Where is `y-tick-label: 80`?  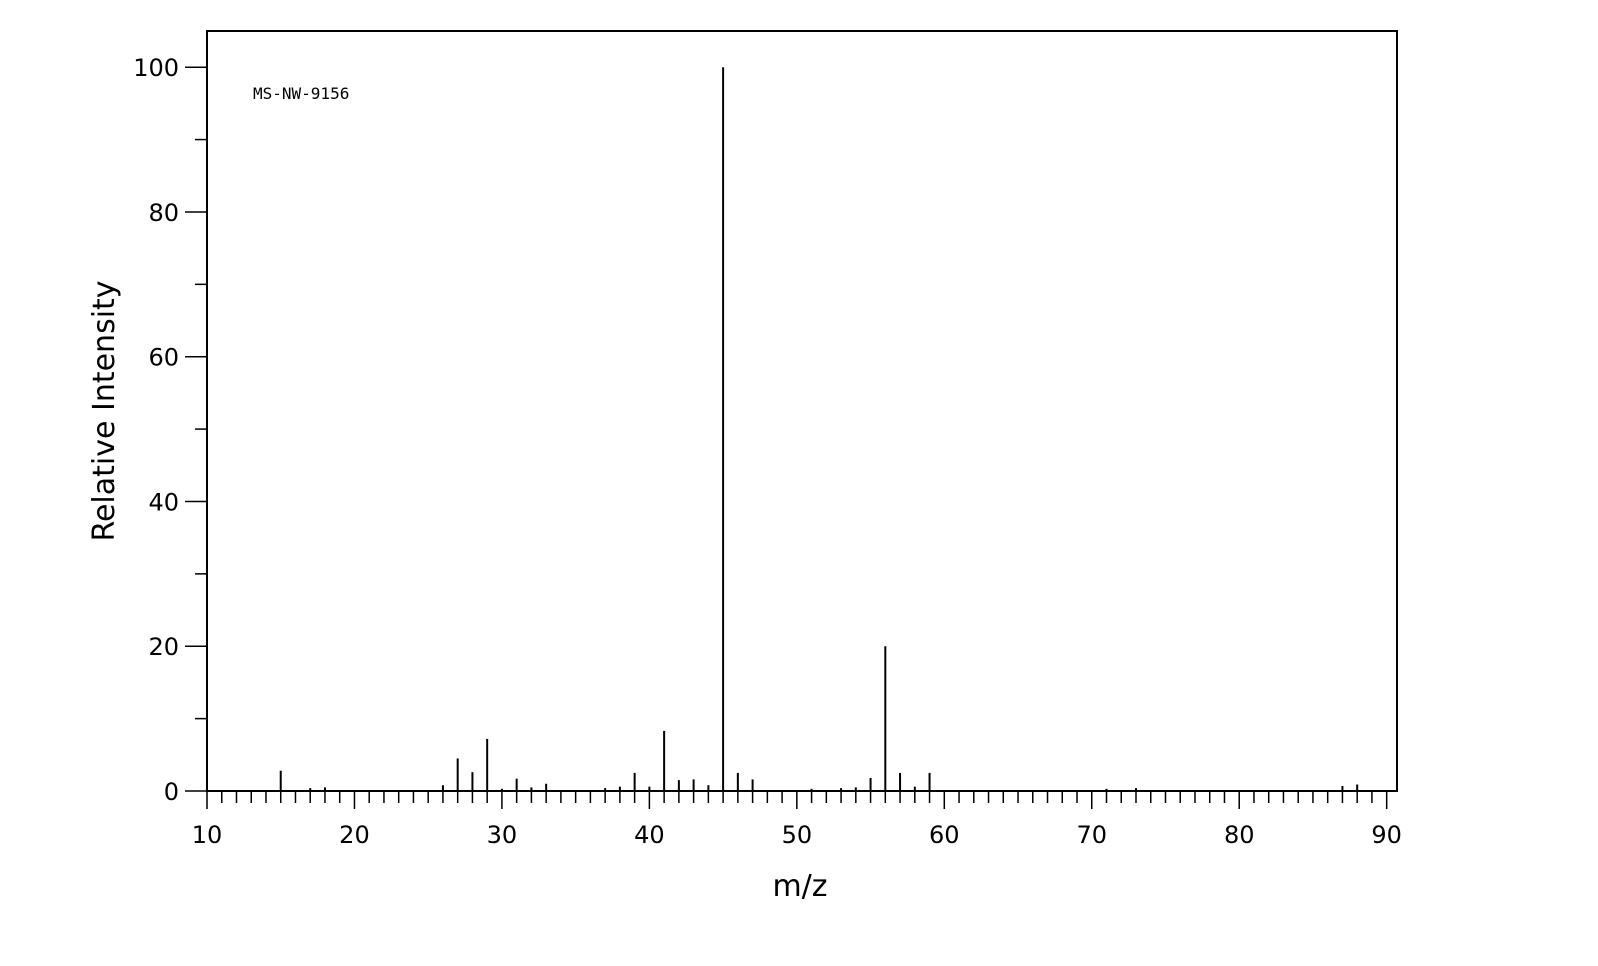
y-tick-label: 80 is located at coordinates (163, 213).